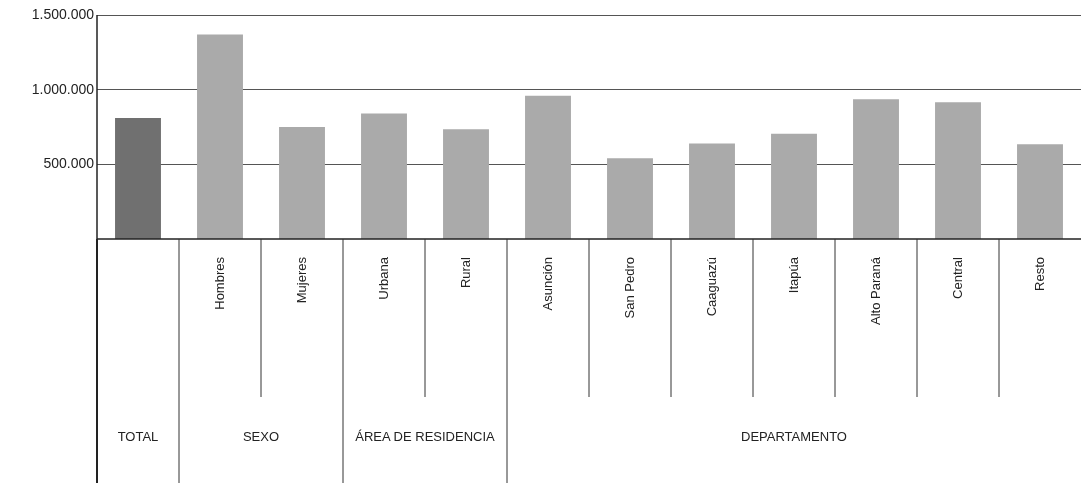  I want to click on y-tick-label: 1.500.000, so click(63, 13).